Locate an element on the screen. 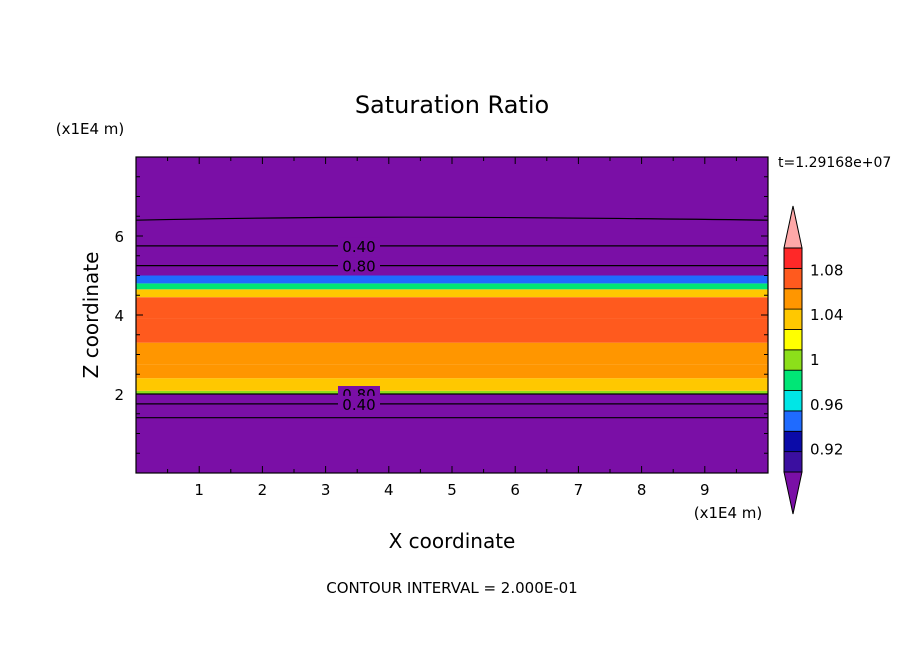 Image resolution: width=904 pixels, height=654 pixels. x-tick-label: 6 is located at coordinates (515, 490).